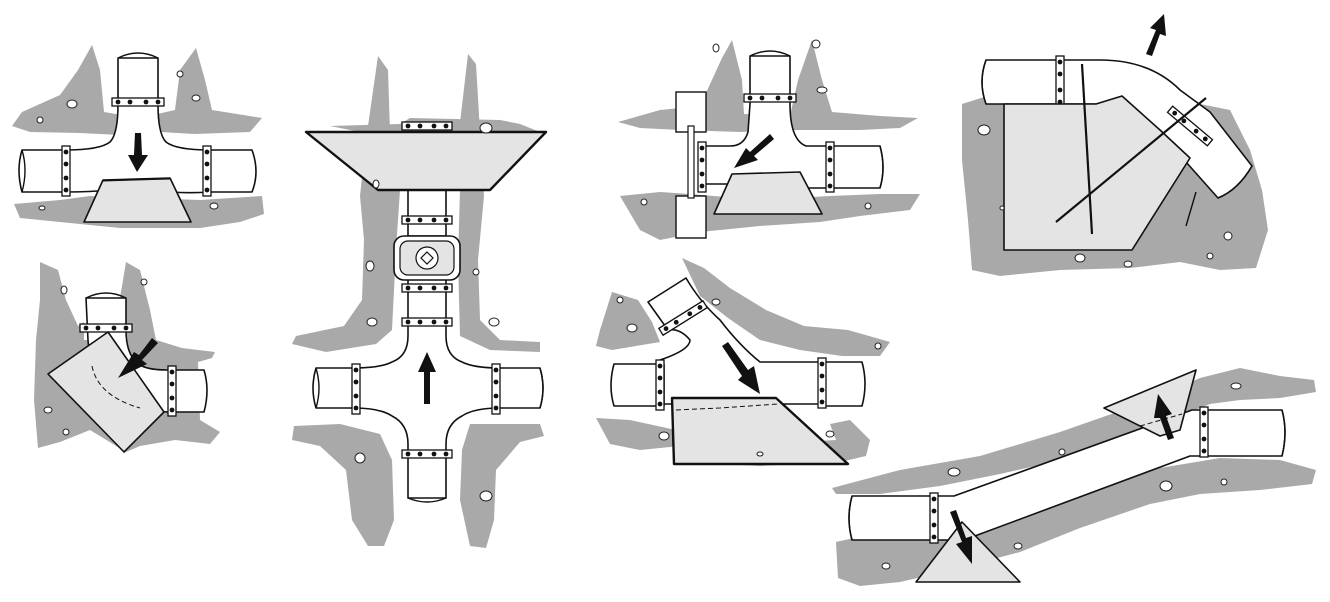 The width and height of the screenshot is (1330, 602). I want to click on panel-tee-with-base-block, so click(138, 136).